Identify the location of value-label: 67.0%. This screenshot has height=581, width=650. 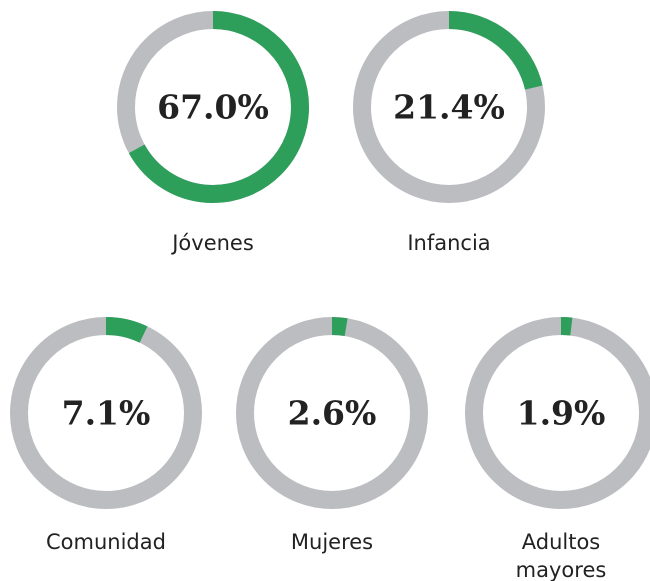
(213, 107).